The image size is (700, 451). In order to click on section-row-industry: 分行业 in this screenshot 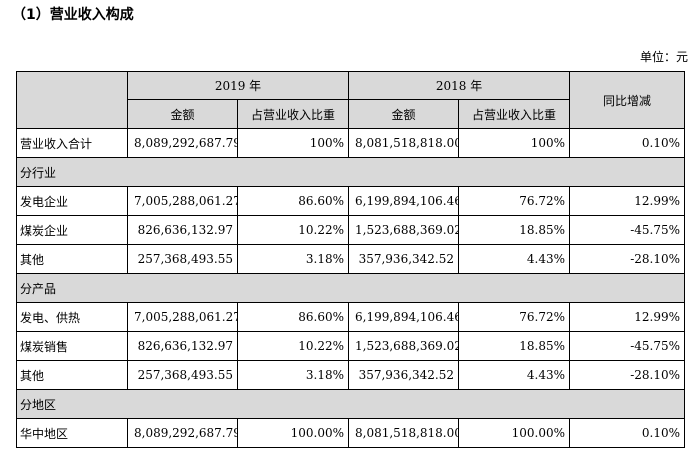, I will do `click(350, 172)`.